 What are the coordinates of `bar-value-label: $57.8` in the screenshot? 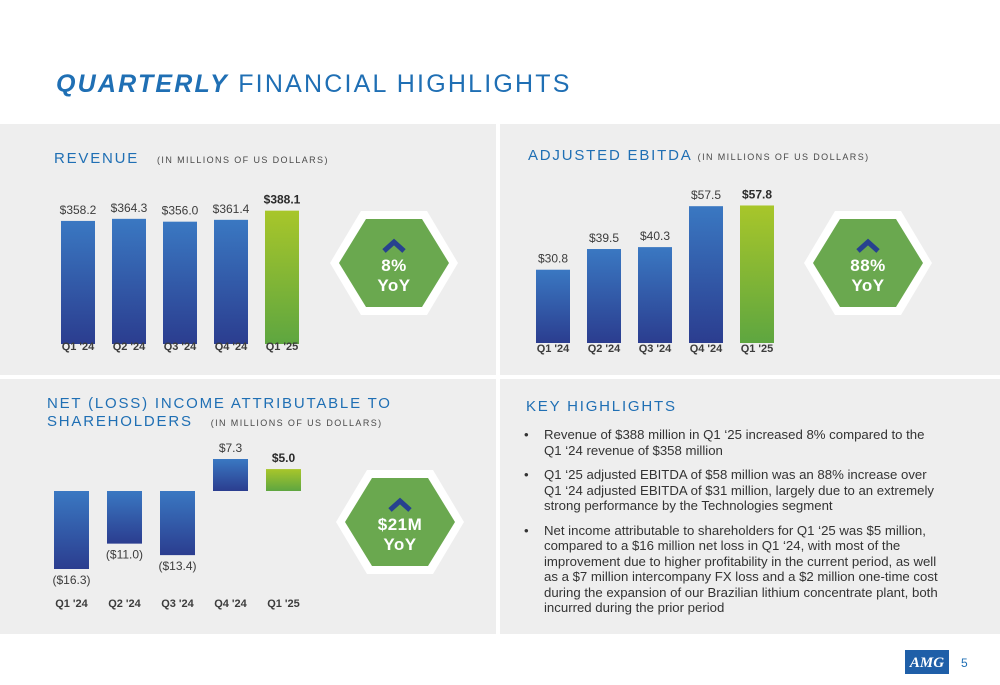 It's located at (757, 194).